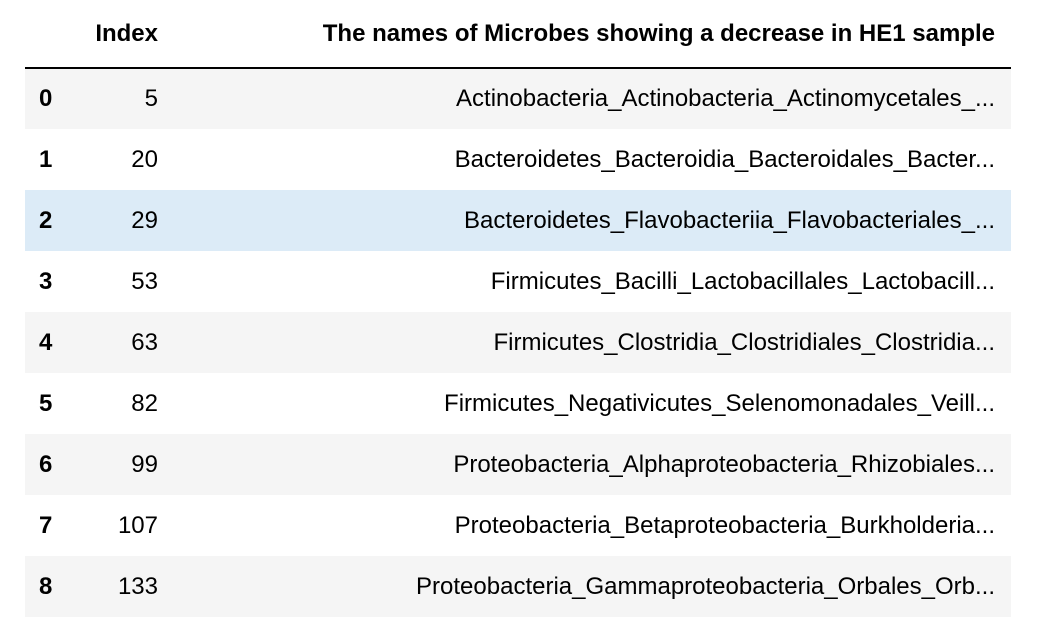 The width and height of the screenshot is (1041, 642). I want to click on row-label: 0, so click(46, 98).